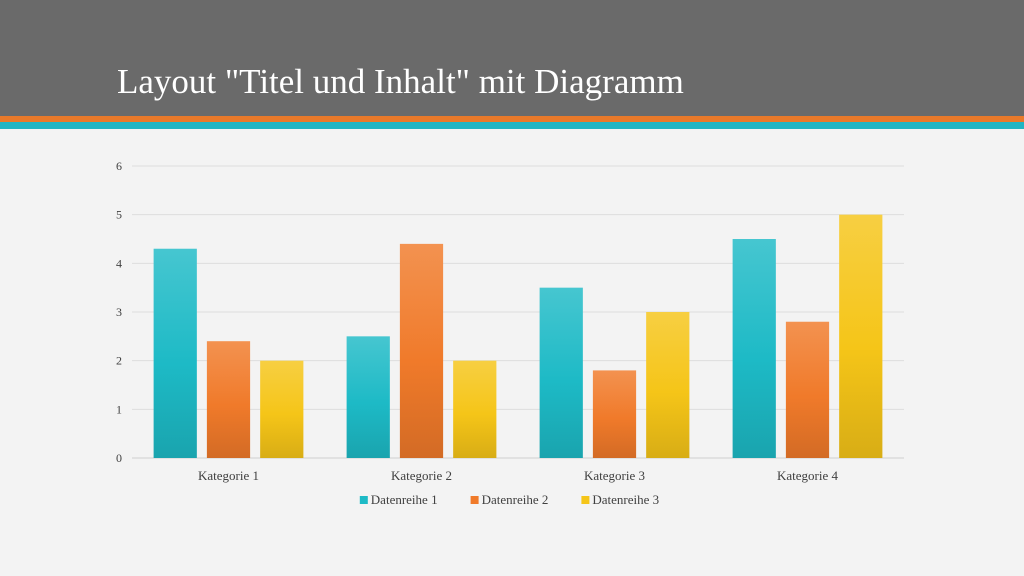  What do you see at coordinates (119, 215) in the screenshot?
I see `y-tick-label: 5` at bounding box center [119, 215].